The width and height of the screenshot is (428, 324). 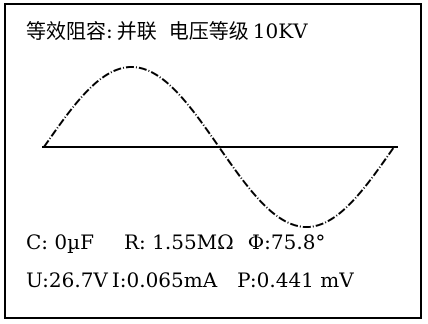 What do you see at coordinates (136, 31) in the screenshot?
I see `connection-mode: 并联` at bounding box center [136, 31].